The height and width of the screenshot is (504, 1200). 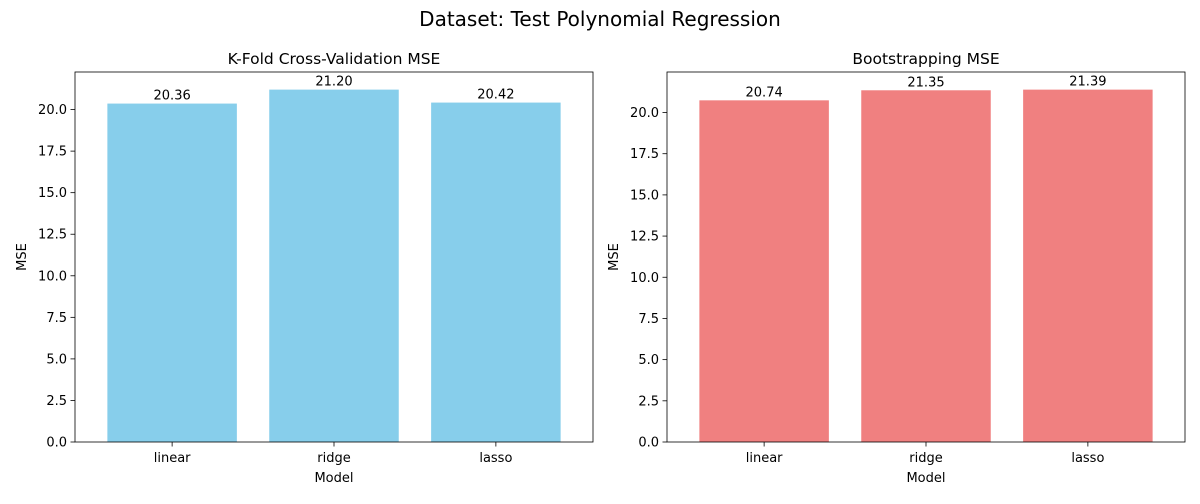 I want to click on bar-value-label: 20.42, so click(x=495, y=95).